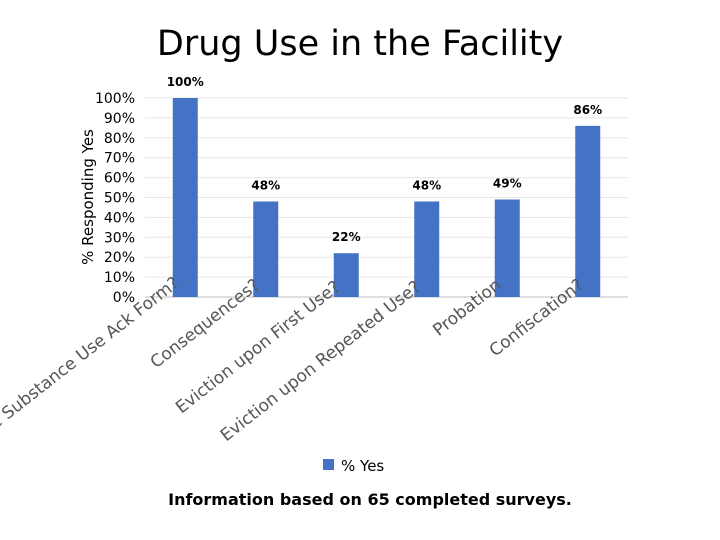  Describe the element at coordinates (119, 179) in the screenshot. I see `y-tick-label: 60%` at that location.